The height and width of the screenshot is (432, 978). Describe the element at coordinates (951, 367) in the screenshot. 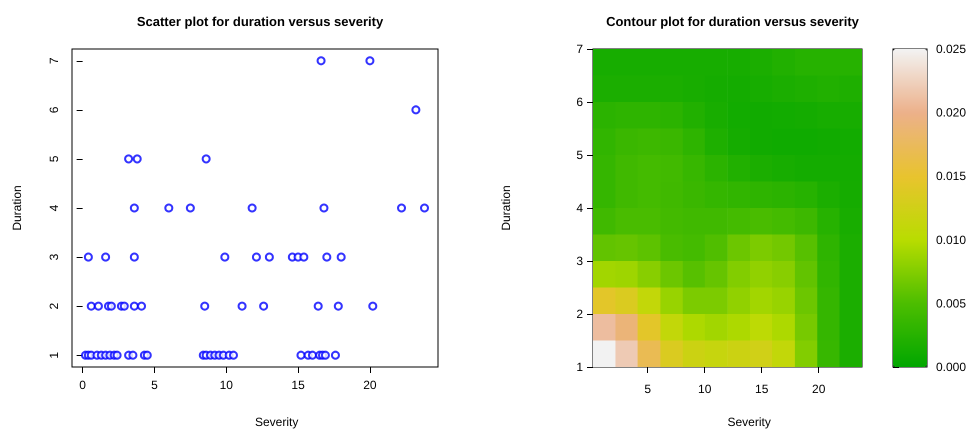

I see `color-bar-label: 0.000` at that location.